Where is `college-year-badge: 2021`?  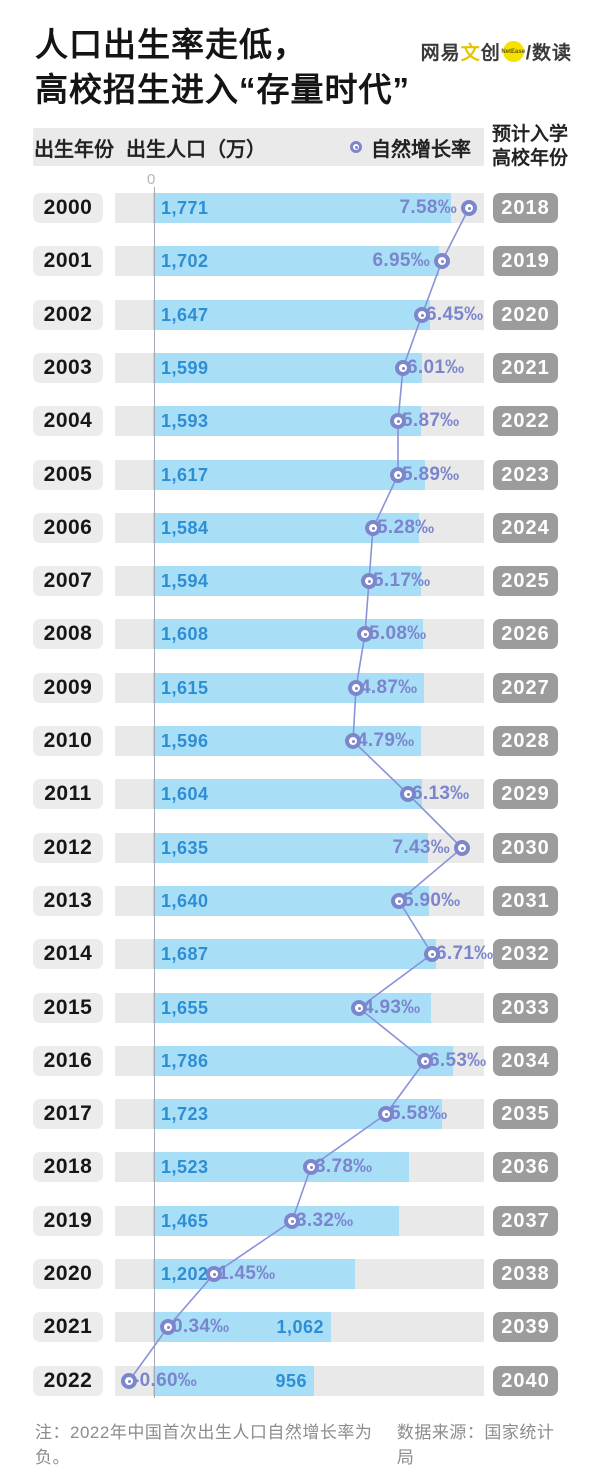 college-year-badge: 2021 is located at coordinates (525, 368).